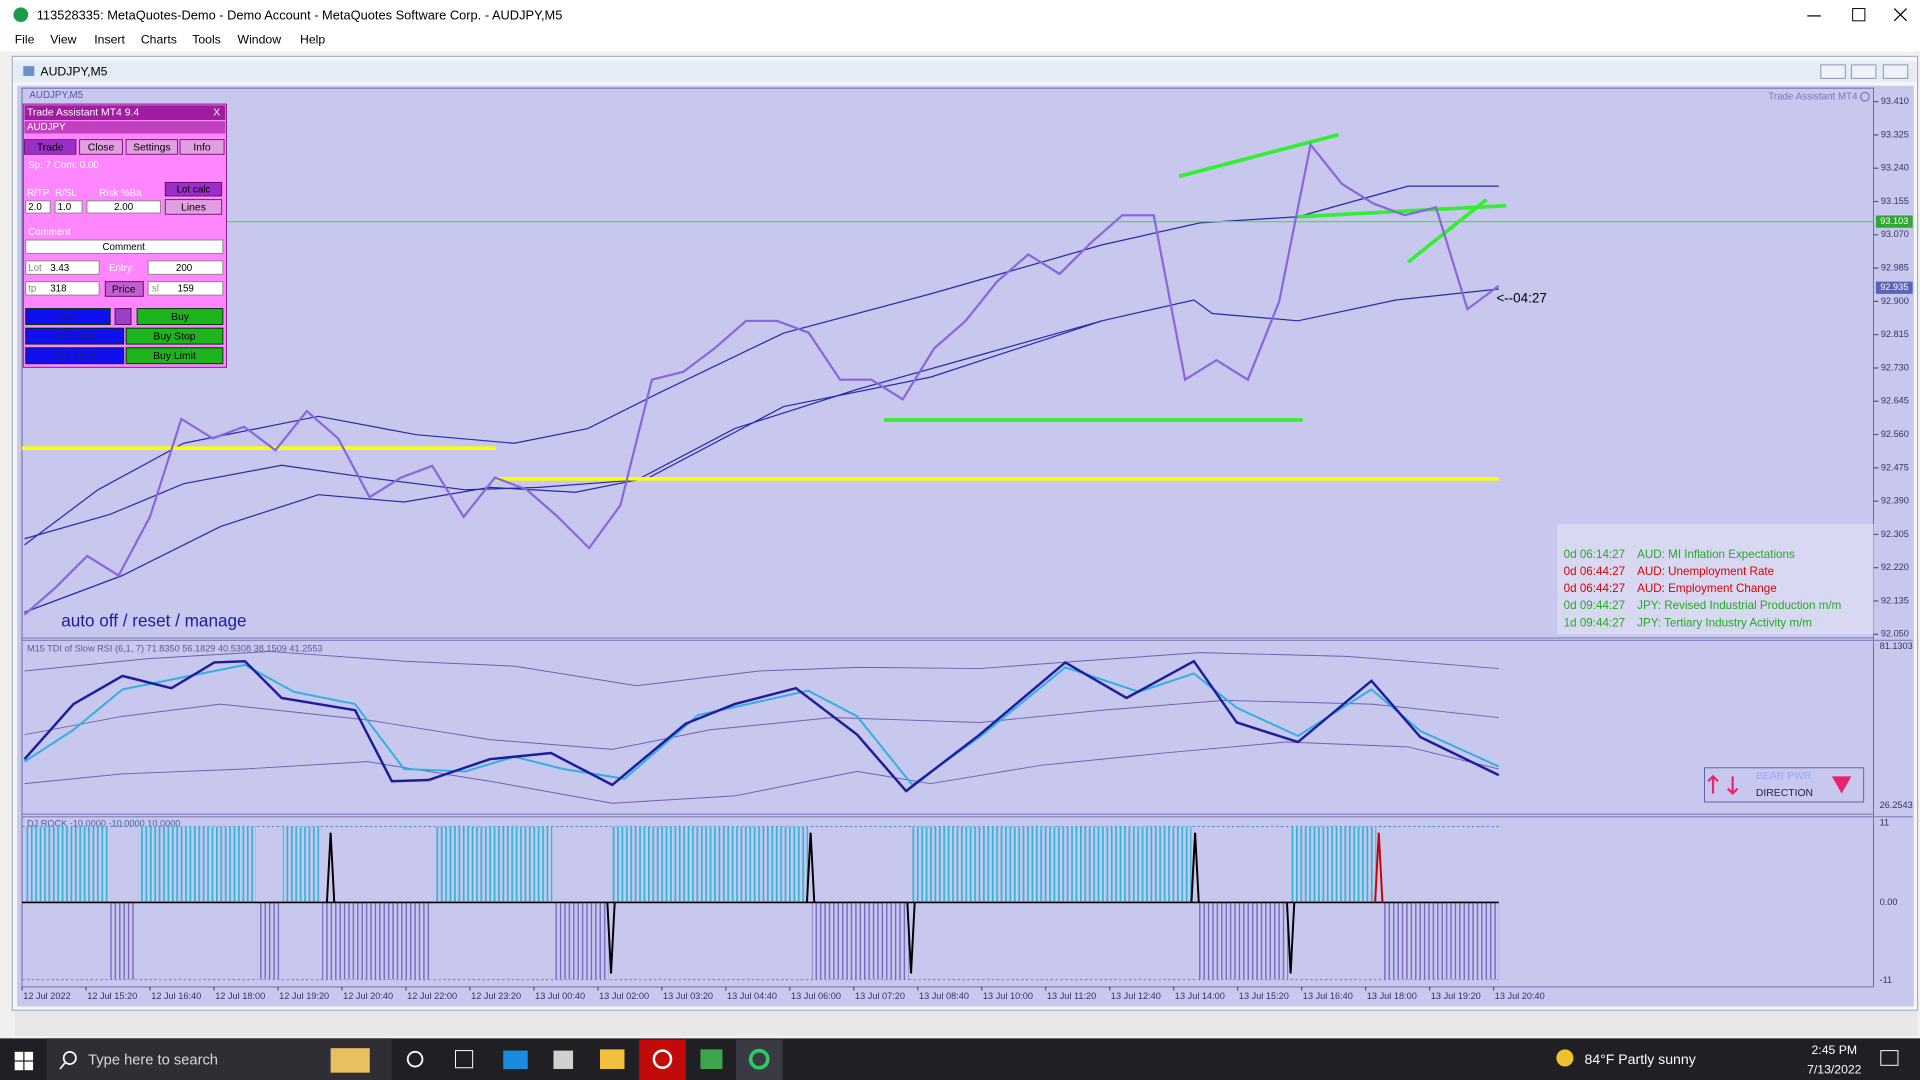  I want to click on menu-item: Window, so click(260, 40).